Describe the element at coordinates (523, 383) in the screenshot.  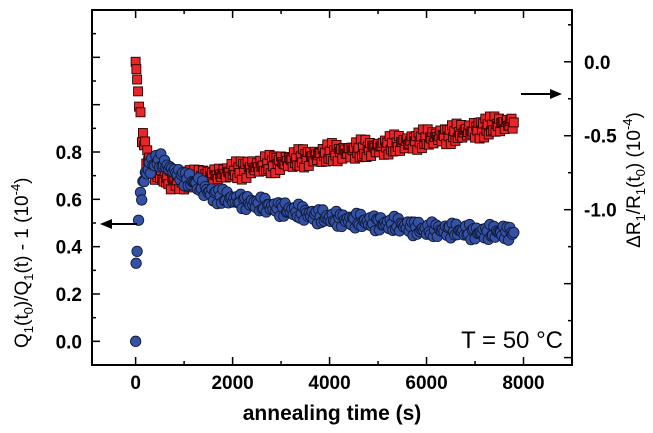
I see `x-tick-label: 8000` at that location.